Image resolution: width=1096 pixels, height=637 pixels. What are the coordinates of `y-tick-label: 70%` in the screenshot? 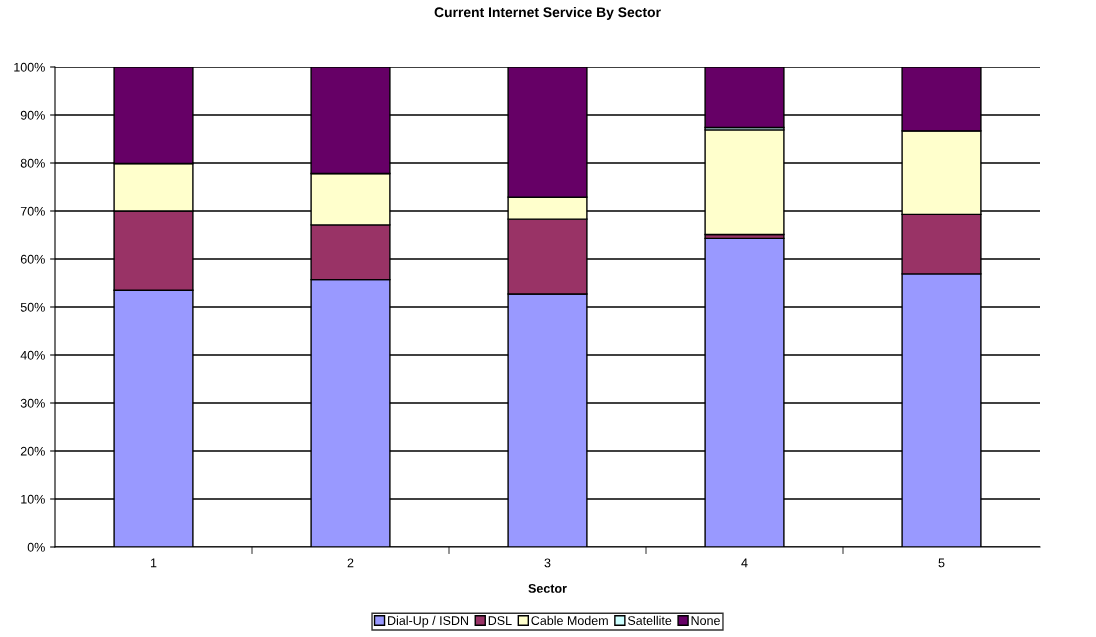 It's located at (32, 211).